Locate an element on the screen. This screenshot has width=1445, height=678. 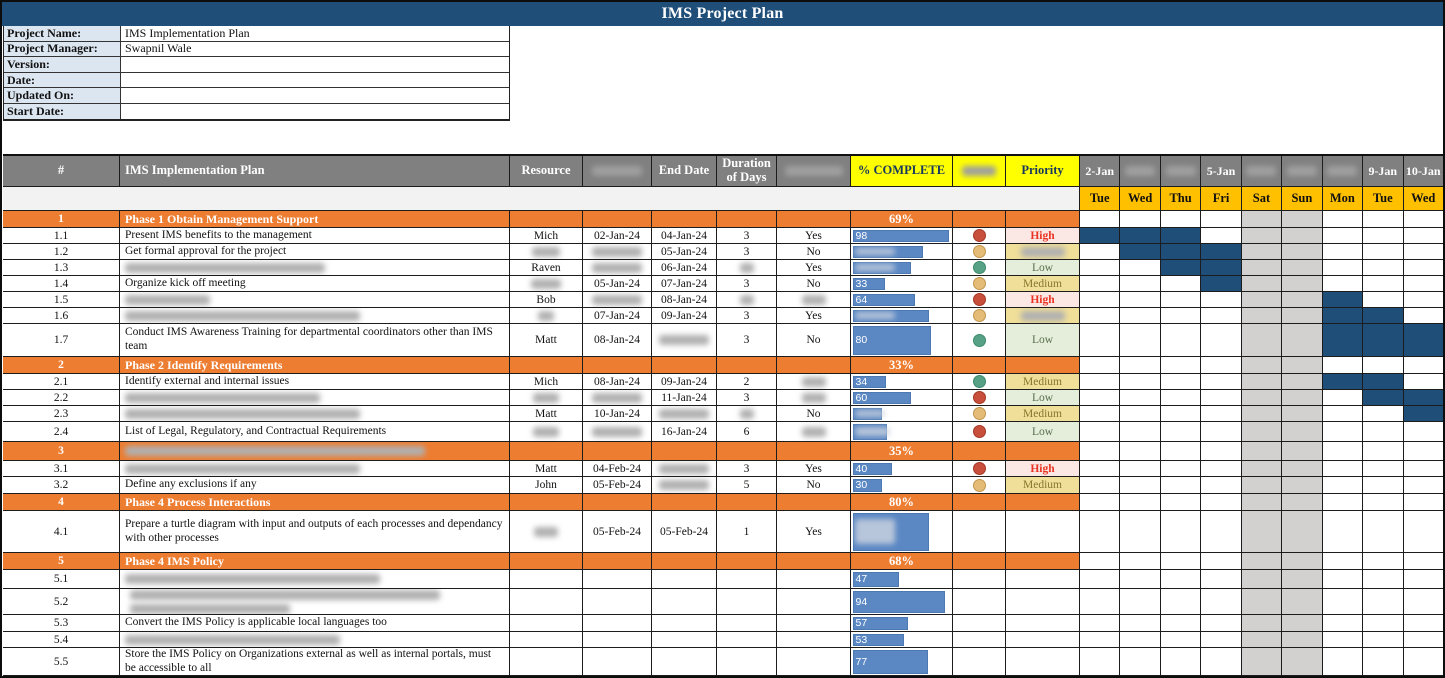
cell-deliverable: Yes is located at coordinates (814, 531).